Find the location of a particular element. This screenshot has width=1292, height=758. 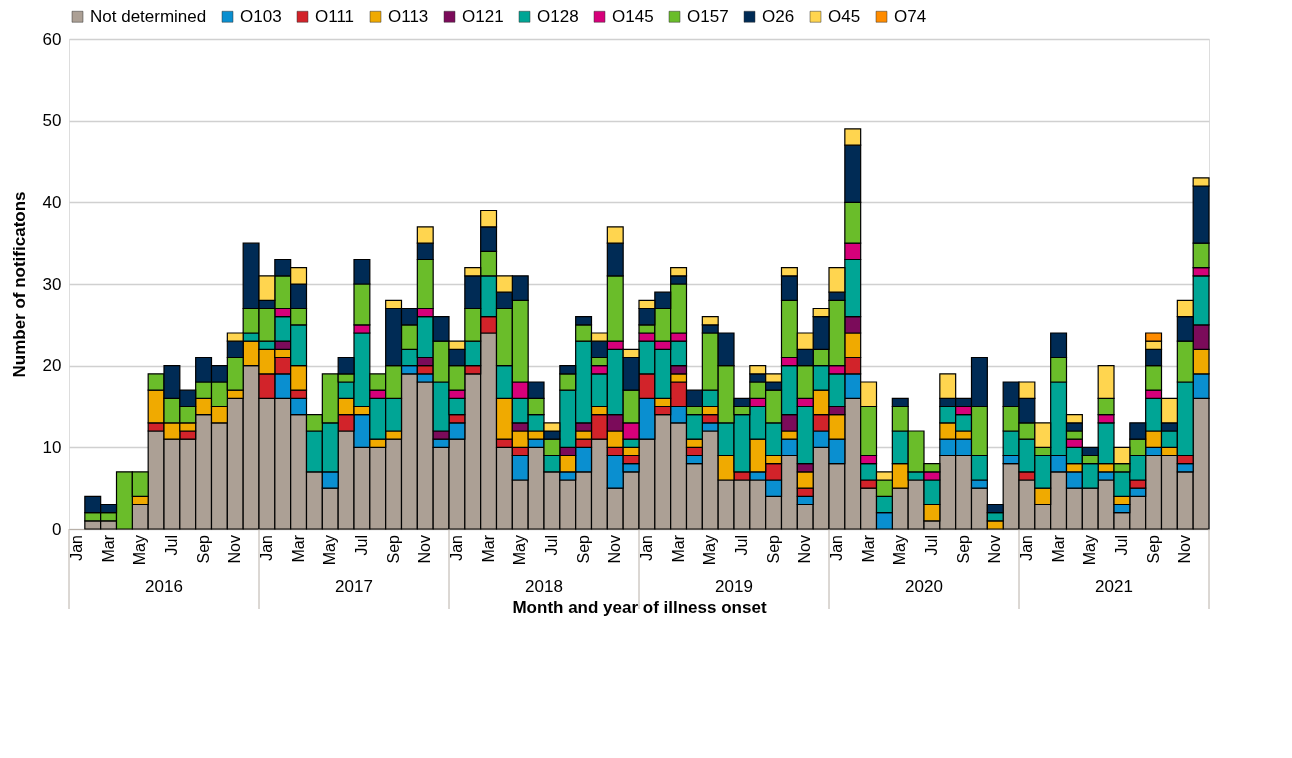

text: 2016 is located at coordinates (164, 586).